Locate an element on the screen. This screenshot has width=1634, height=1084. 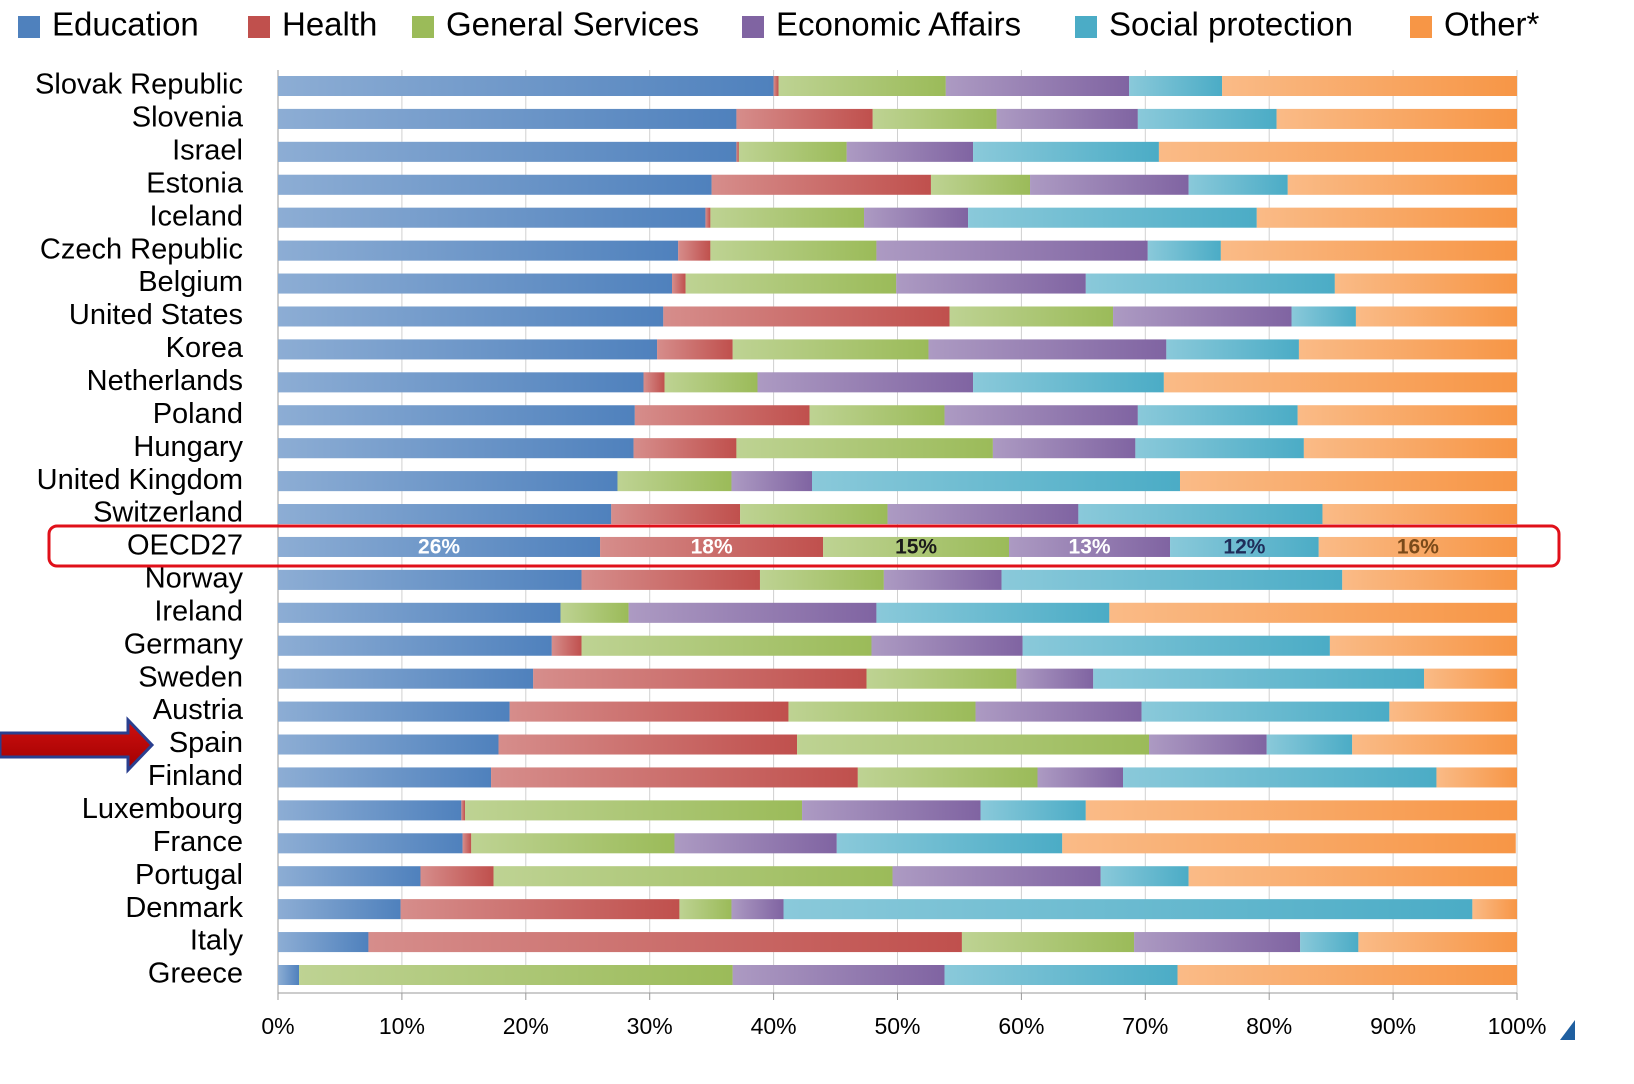
legend-label: Social protection is located at coordinates (1231, 24).